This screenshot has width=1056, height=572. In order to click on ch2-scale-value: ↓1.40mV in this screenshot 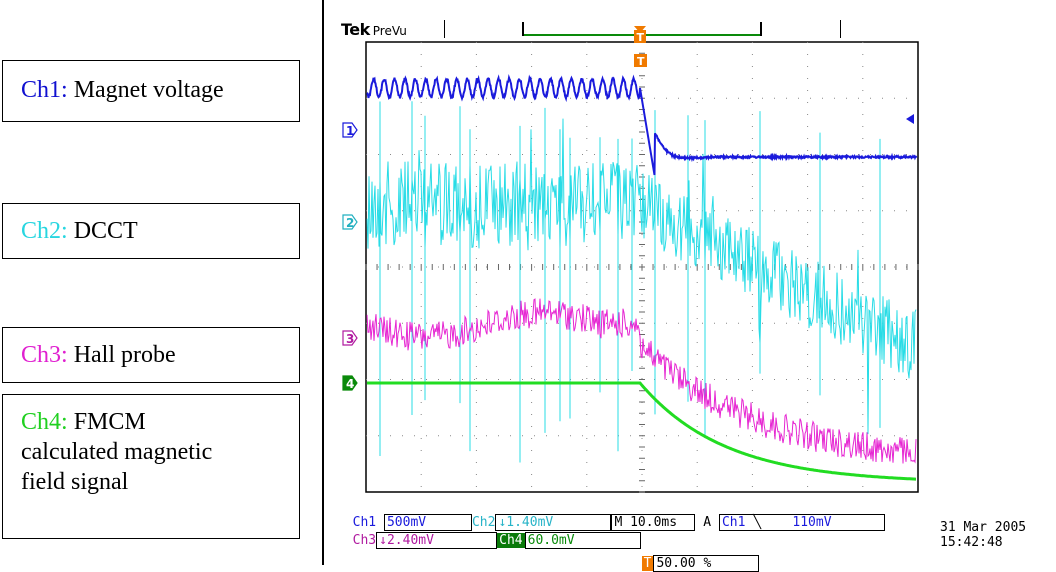, I will do `click(526, 522)`.